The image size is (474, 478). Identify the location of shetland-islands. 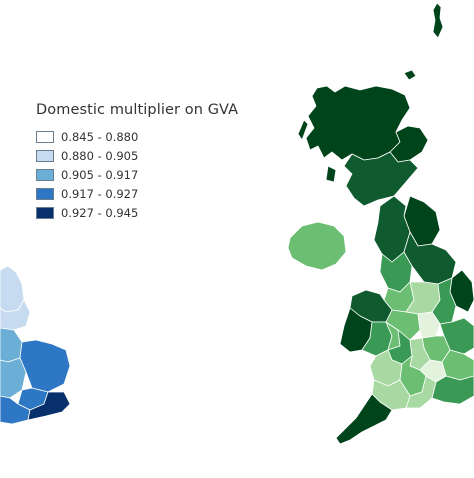
(438, 20).